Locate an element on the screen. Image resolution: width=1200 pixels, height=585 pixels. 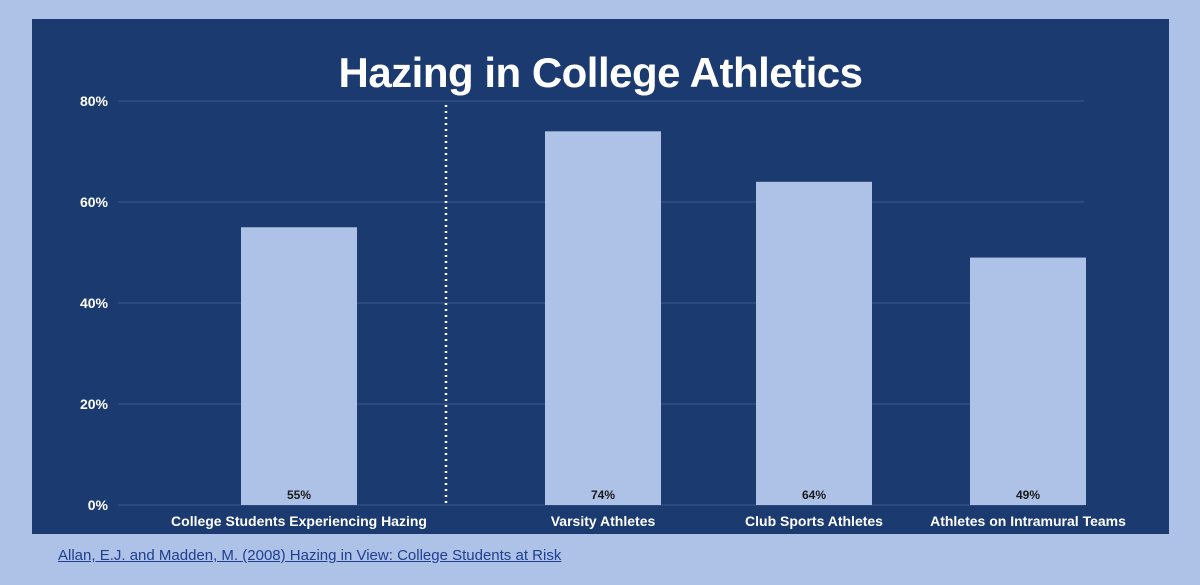
y-tick-label: 40% is located at coordinates (94, 303).